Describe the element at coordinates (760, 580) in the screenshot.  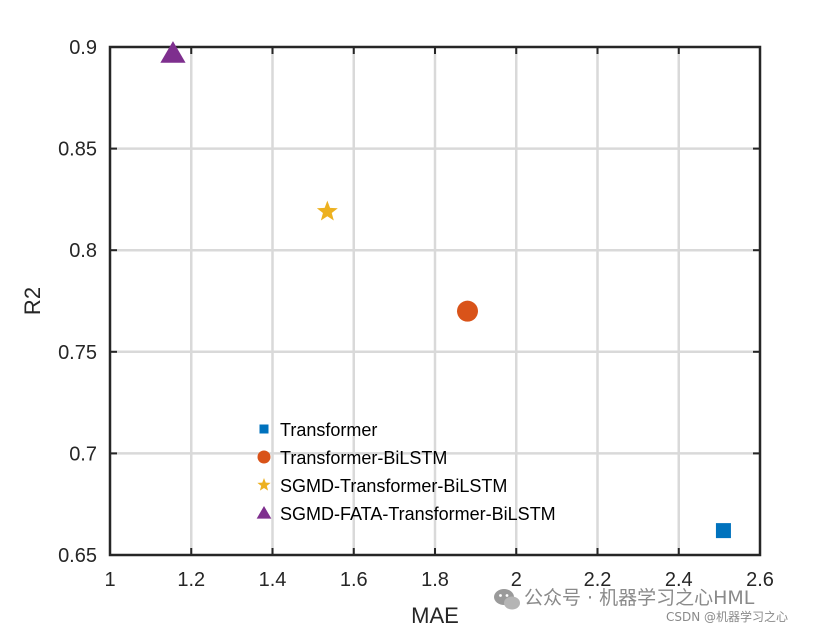
I see `x-tick-label: 2.6` at that location.